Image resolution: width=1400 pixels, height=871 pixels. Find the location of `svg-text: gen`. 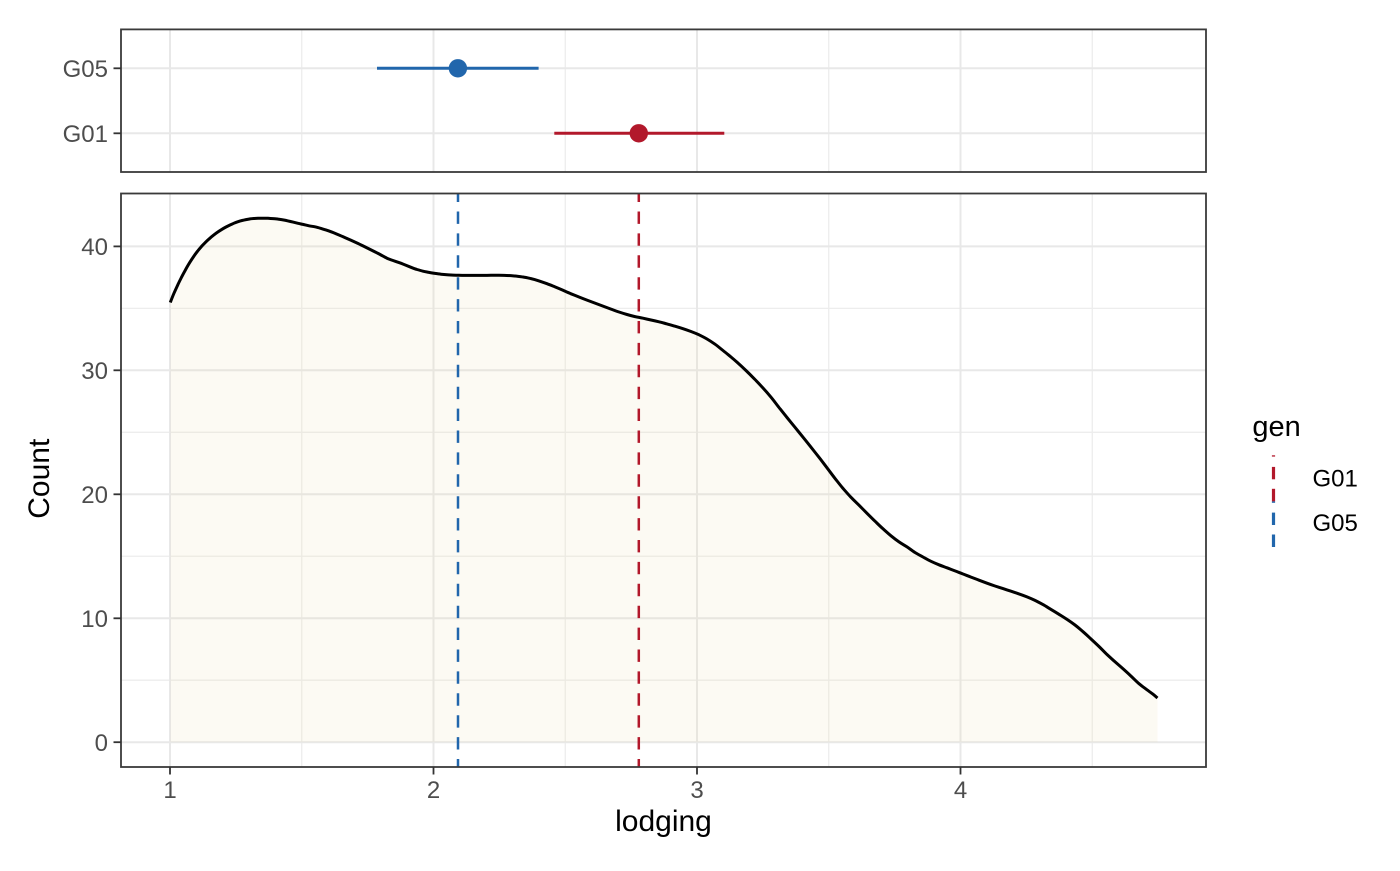

svg-text: gen is located at coordinates (1276, 427).